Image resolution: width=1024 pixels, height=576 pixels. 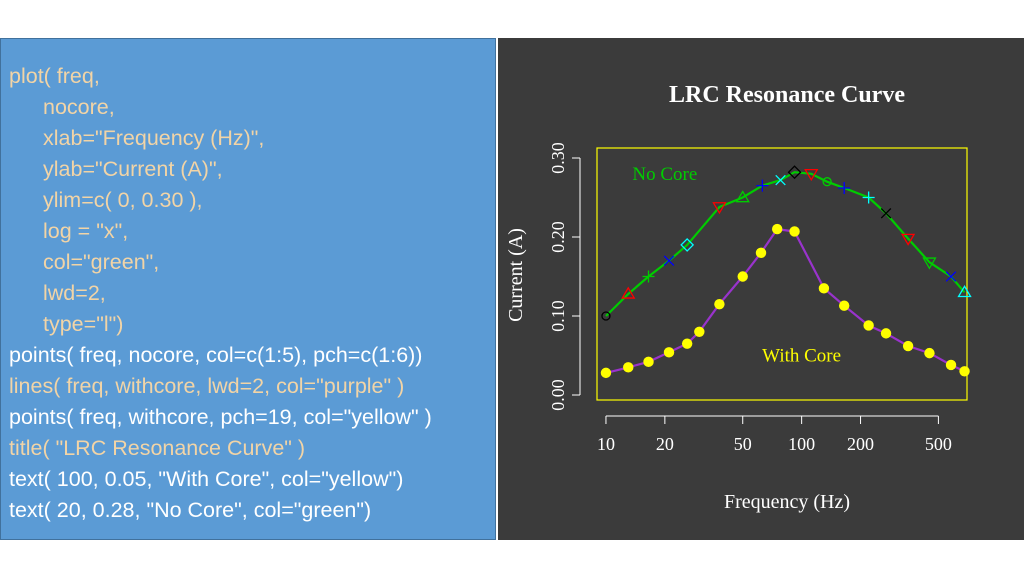 What do you see at coordinates (54, 76) in the screenshot?
I see `code-line: plot( freq,` at bounding box center [54, 76].